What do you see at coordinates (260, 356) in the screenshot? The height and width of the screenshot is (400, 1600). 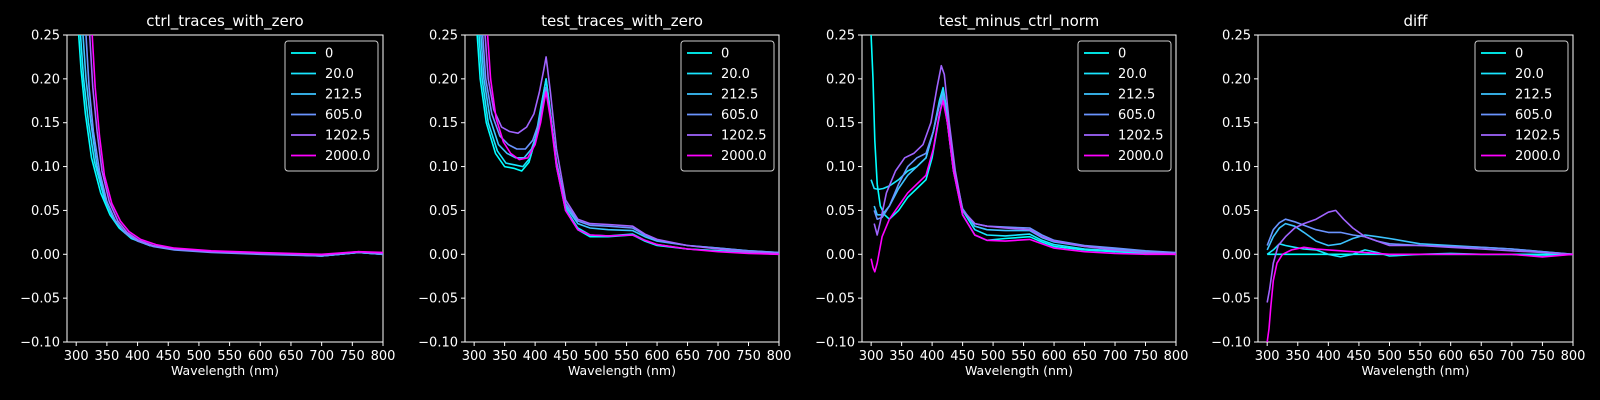 I see `x-tick-label: 600` at bounding box center [260, 356].